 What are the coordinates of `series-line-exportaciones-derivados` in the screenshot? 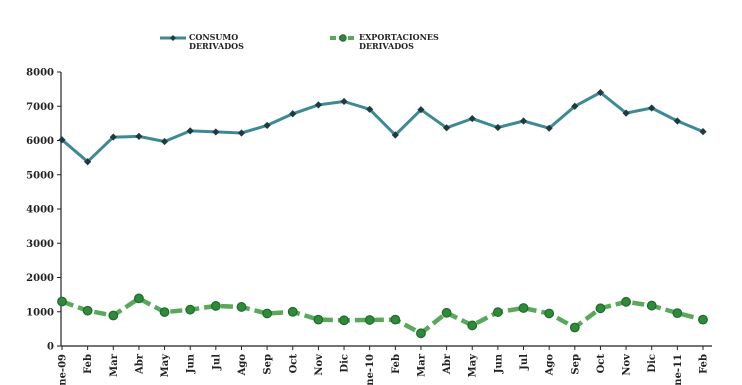 It's located at (382, 316).